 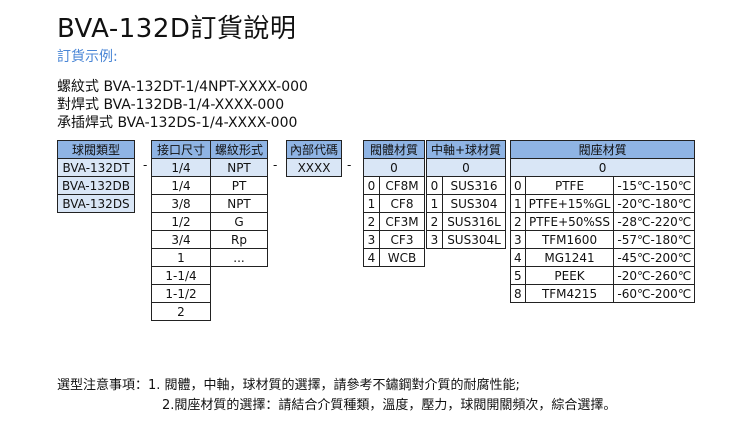 What do you see at coordinates (181, 293) in the screenshot?
I see `size-cell: 1-1/2` at bounding box center [181, 293].